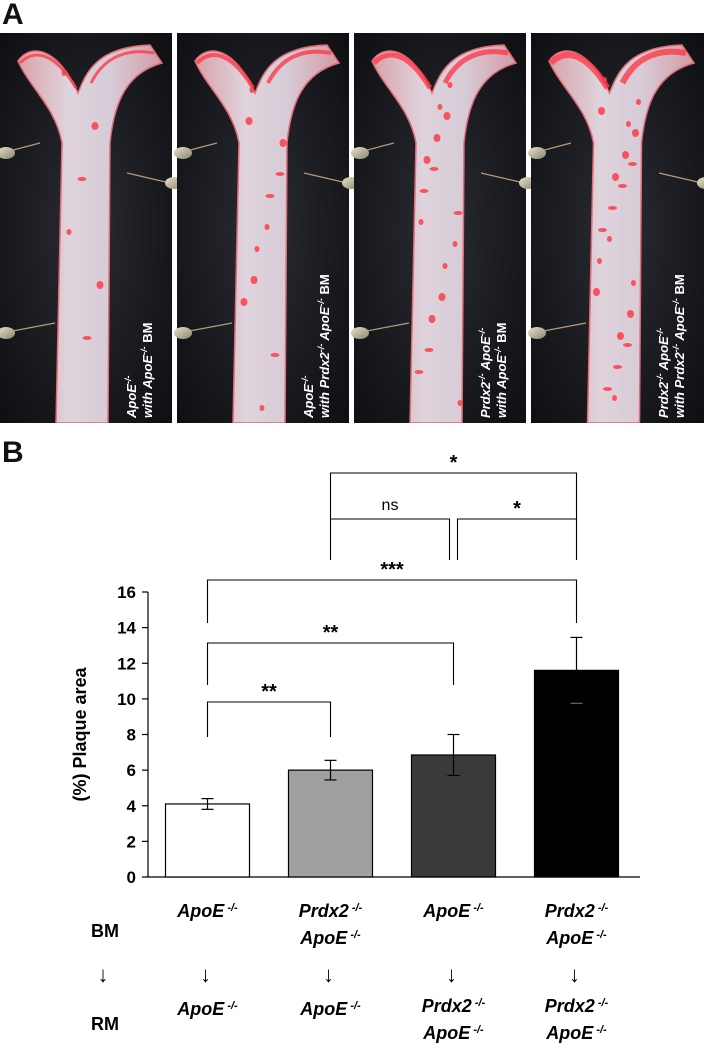  I want to click on aorta-photo-3: Prdx2-/- ApoE-/-with ApoE-/- BM, so click(444, 228).